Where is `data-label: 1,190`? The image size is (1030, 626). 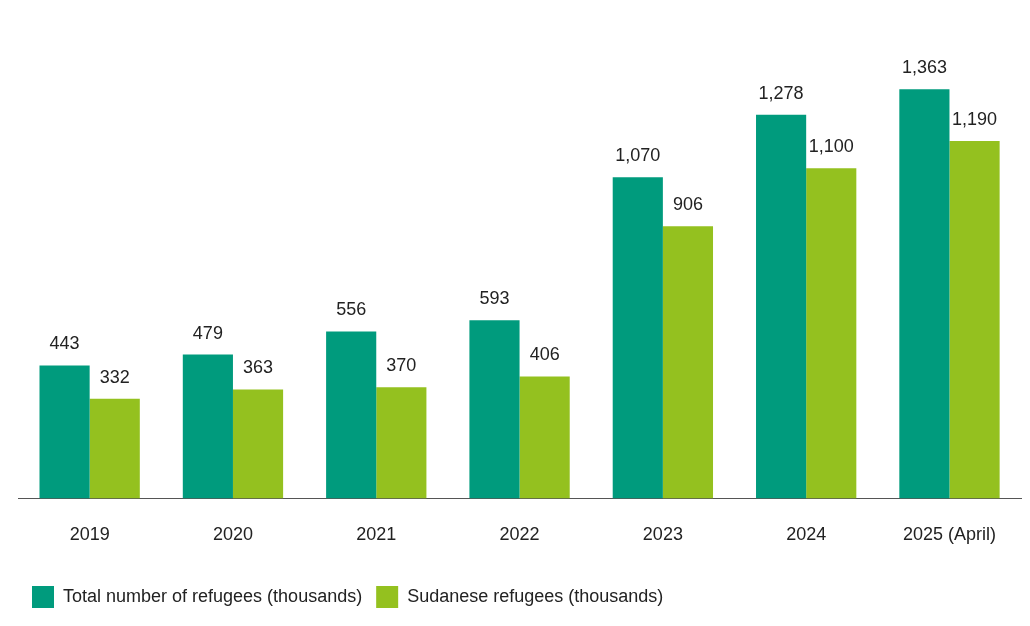 data-label: 1,190 is located at coordinates (975, 119).